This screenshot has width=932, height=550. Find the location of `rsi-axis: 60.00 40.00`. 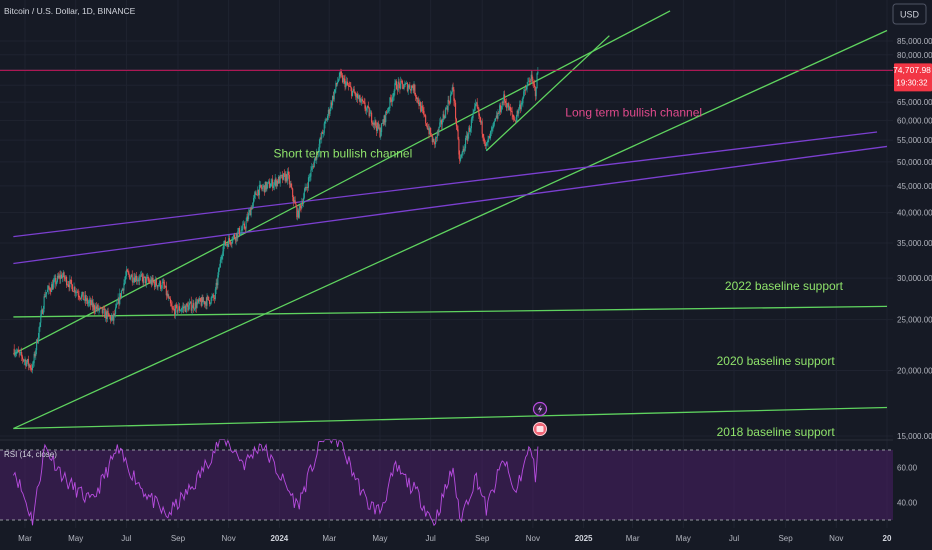

rsi-axis: 60.00 40.00 is located at coordinates (907, 486).